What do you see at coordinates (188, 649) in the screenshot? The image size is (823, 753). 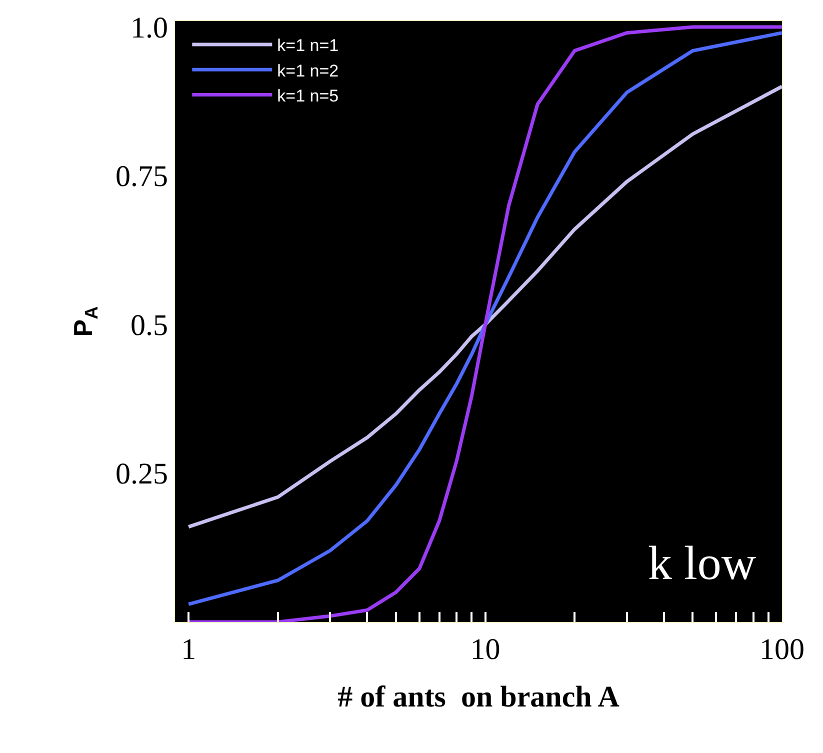 I see `x-tick-label: 1` at bounding box center [188, 649].